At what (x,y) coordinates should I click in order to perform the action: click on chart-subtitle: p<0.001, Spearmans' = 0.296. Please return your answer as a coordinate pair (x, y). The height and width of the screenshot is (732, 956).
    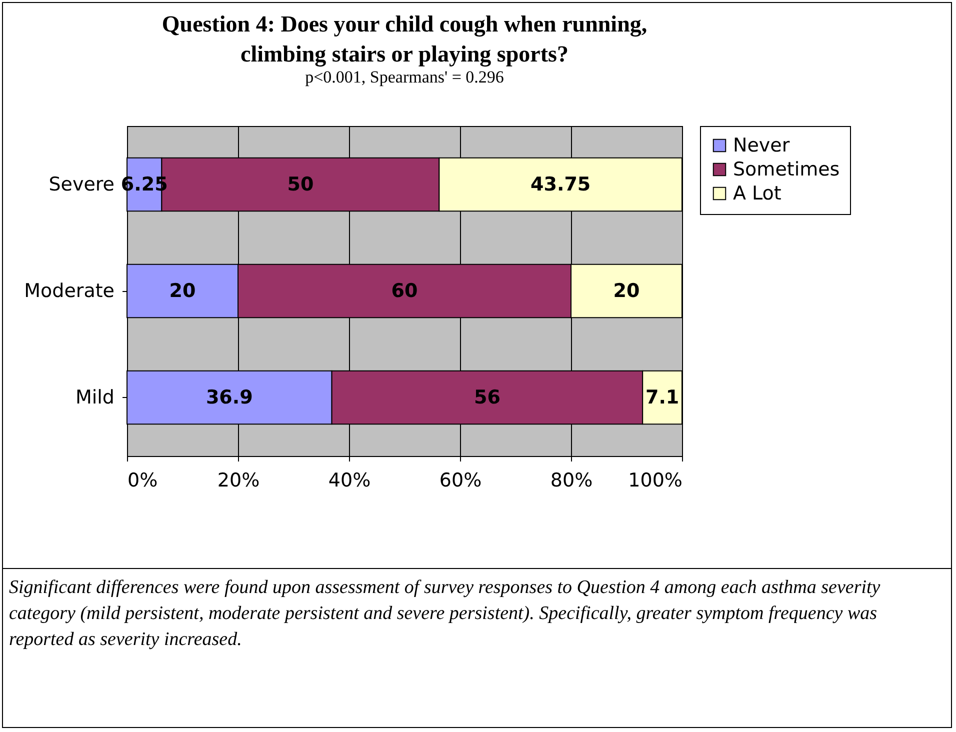
    Looking at the image, I should click on (404, 77).